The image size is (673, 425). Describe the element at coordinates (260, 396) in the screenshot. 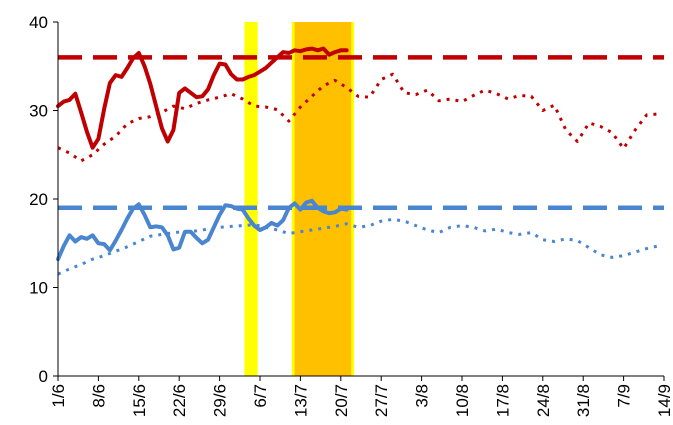

I see `x-tick-label: 6/7` at that location.